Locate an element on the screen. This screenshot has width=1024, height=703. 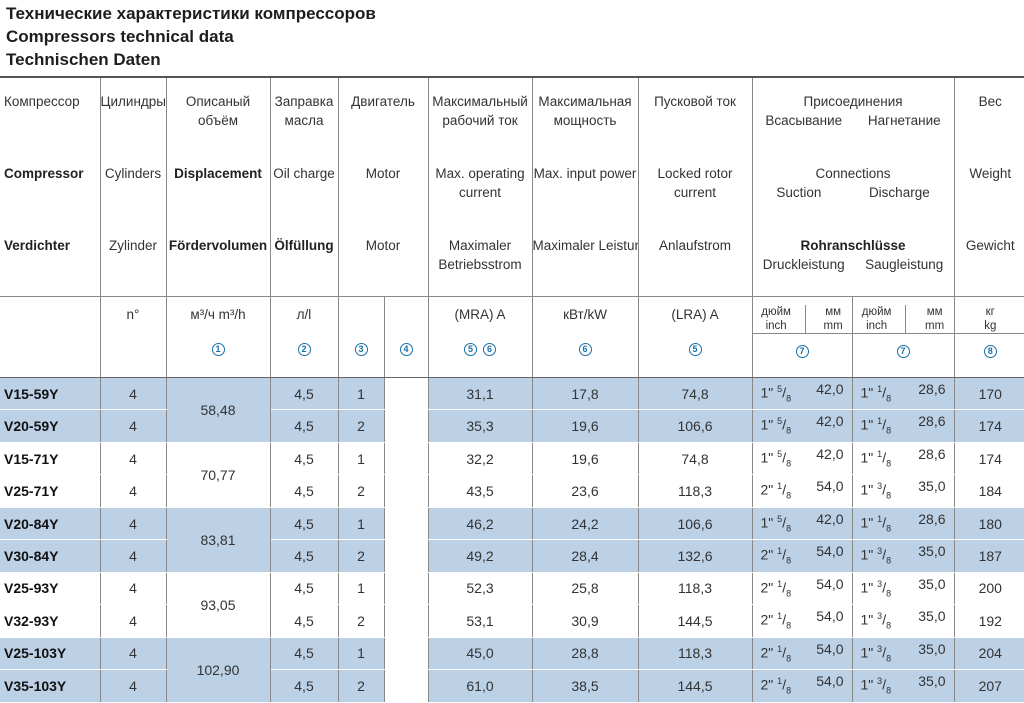
suction-num: 5 is located at coordinates (780, 453).